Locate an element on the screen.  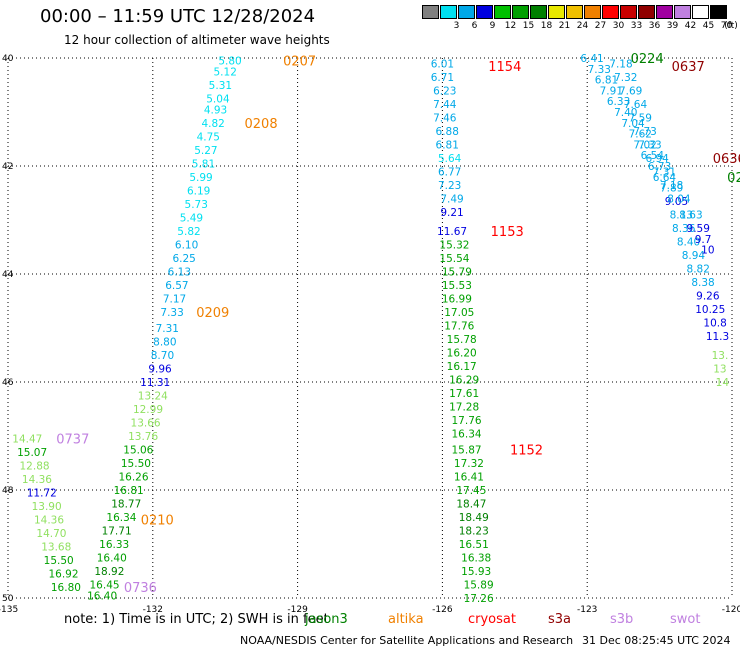
wave-height-value: 5.82 is located at coordinates (188, 232).